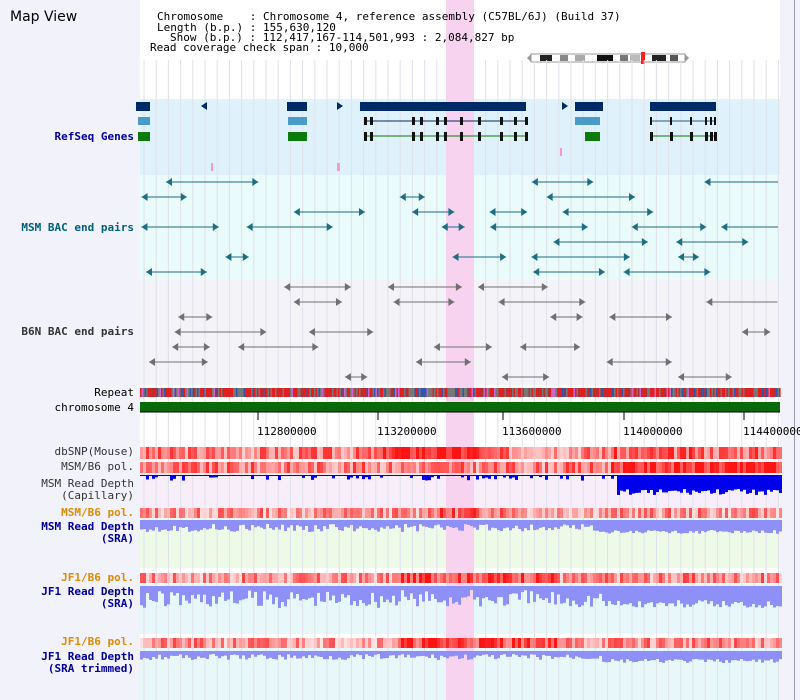 This screenshot has height=700, width=800. I want to click on track-label-b6n-bac: B6N BAC end pairs, so click(77, 331).